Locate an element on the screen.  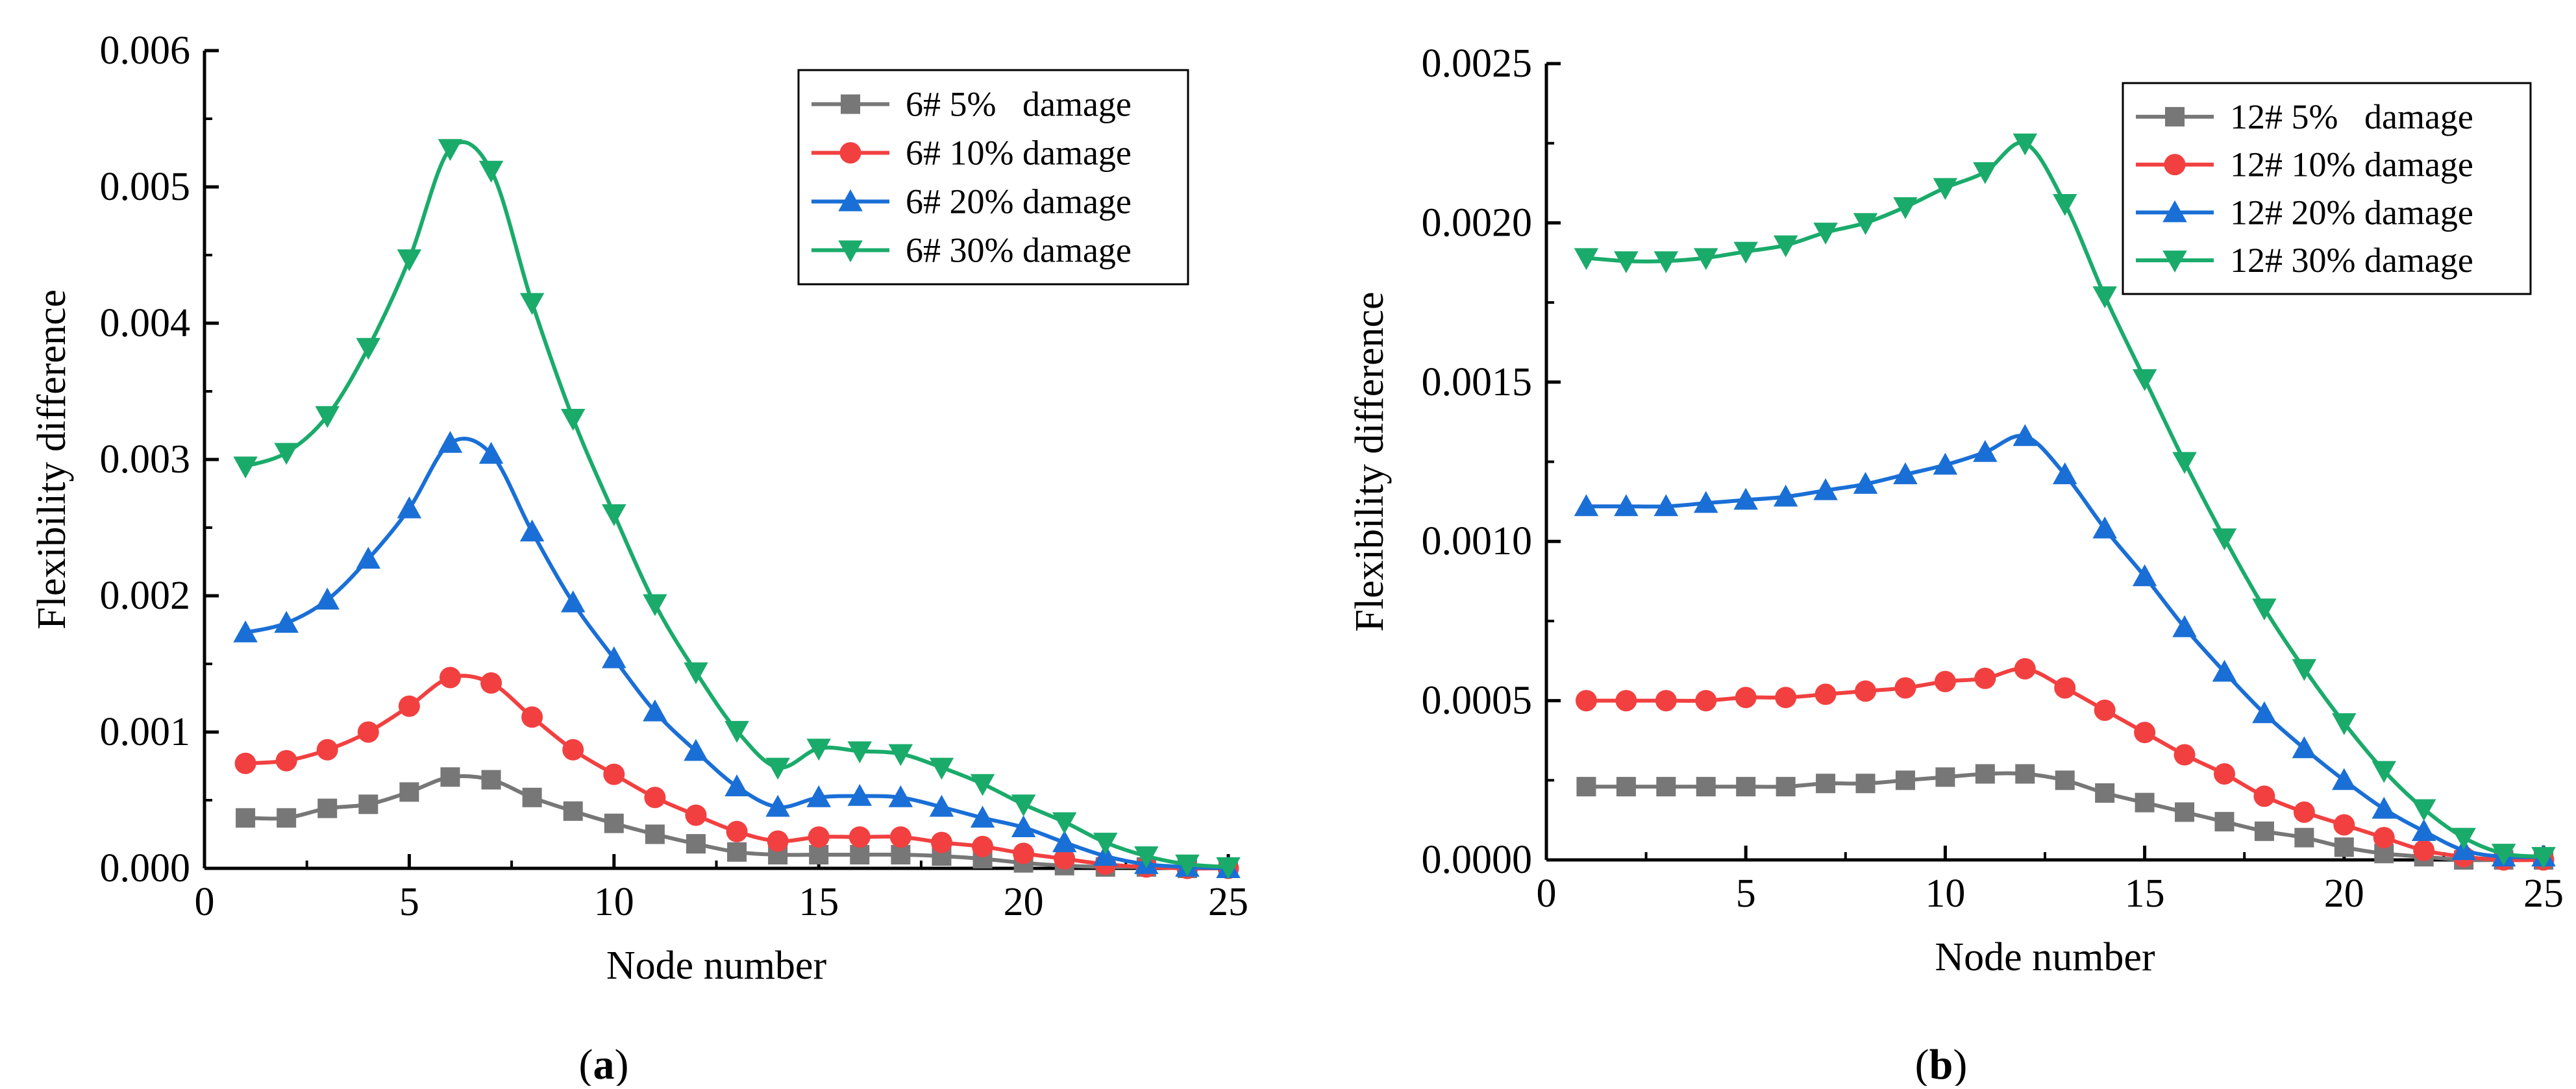
data-point-a-30pct-node21 is located at coordinates (1064, 823).